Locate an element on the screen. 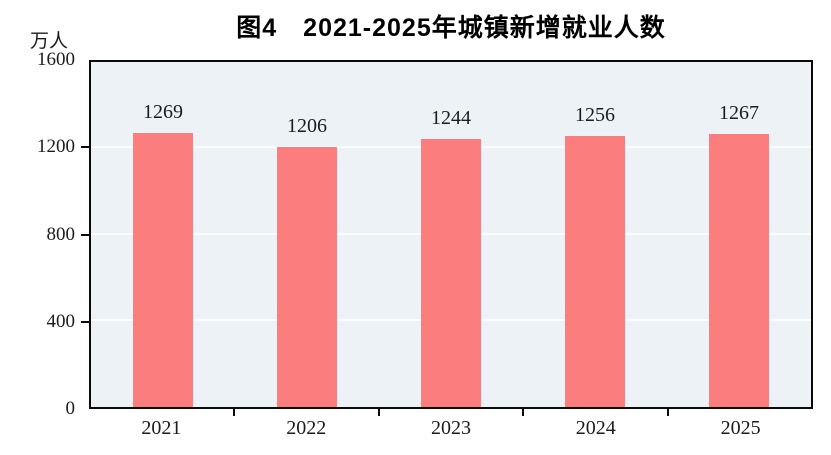 This screenshot has width=831, height=455. y-axis-tick-label: 800 is located at coordinates (61, 234).